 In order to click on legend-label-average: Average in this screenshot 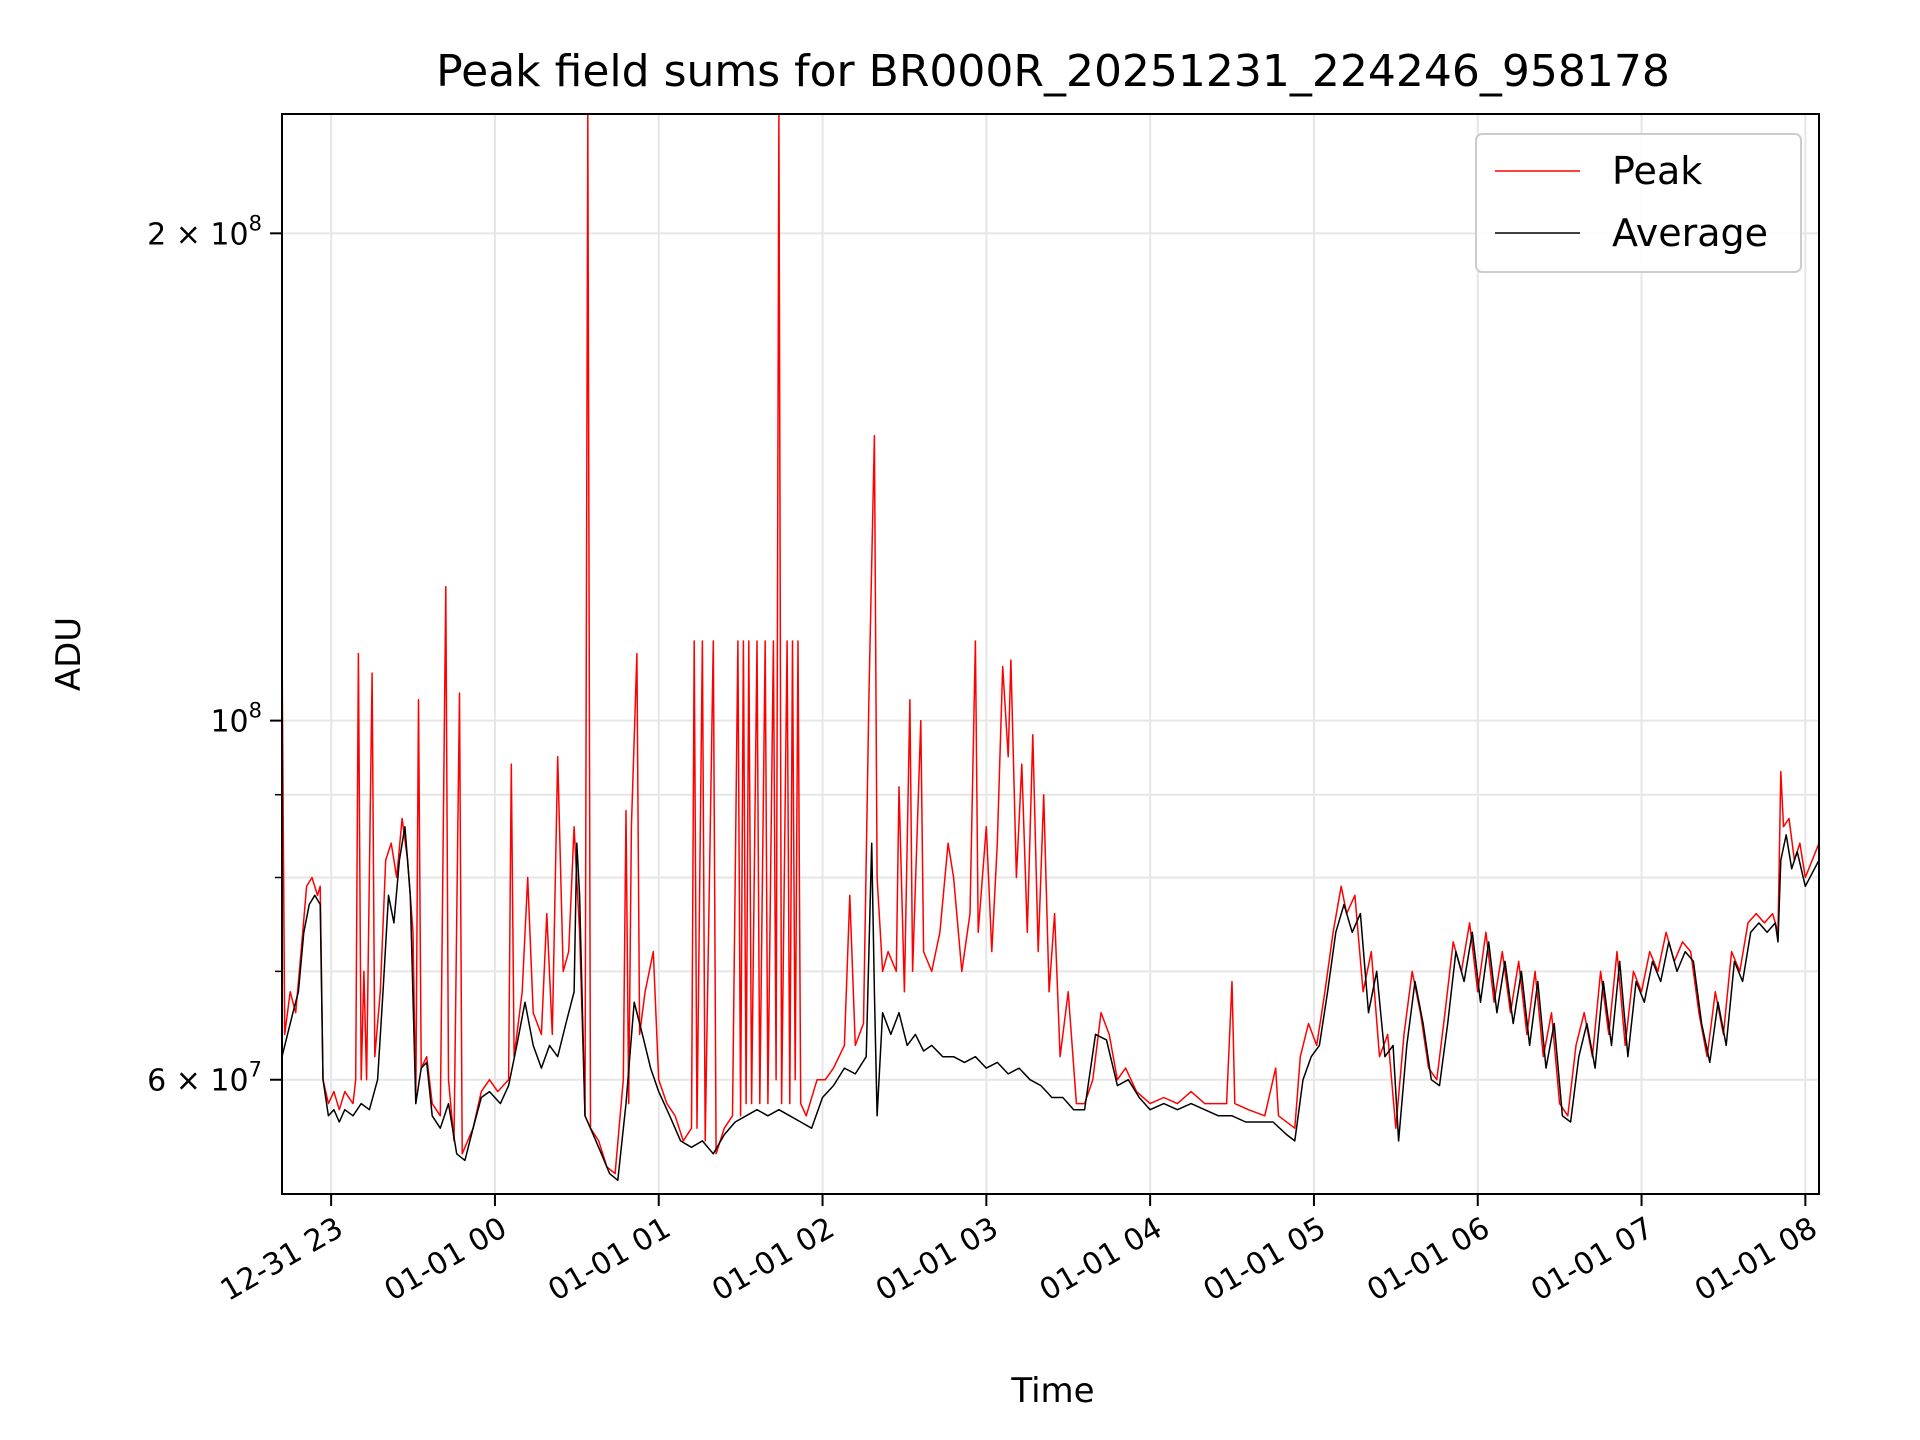, I will do `click(1690, 233)`.